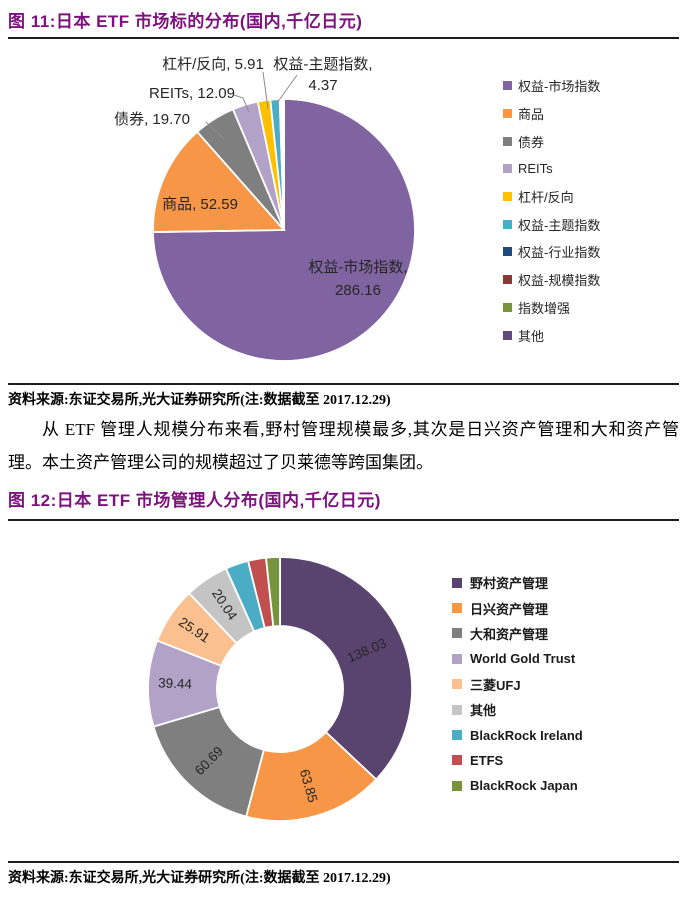 The height and width of the screenshot is (905, 687). I want to click on legend-item-label: 权益-规模指数, so click(559, 281).